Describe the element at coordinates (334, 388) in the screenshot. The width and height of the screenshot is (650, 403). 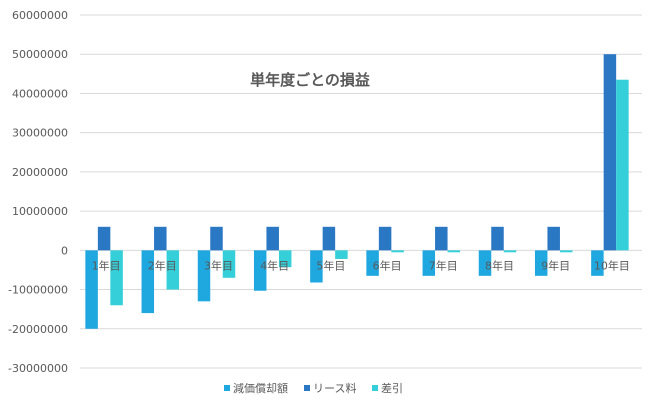
I see `legend-label-2: リース料` at that location.